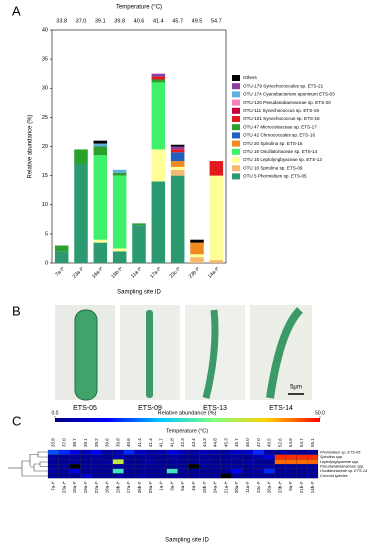 The width and height of the screenshot is (382, 550). Describe the element at coordinates (128, 442) in the screenshot. I see `top-tick-label: 40.6` at that location.